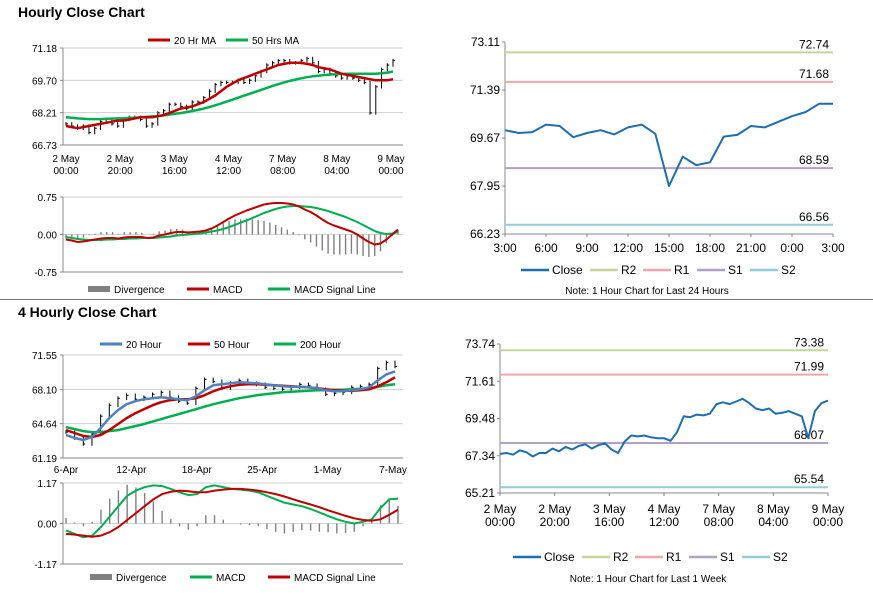  Describe the element at coordinates (664, 509) in the screenshot. I see `four-hourly-pivot-x-tick-label: 4 May` at that location.